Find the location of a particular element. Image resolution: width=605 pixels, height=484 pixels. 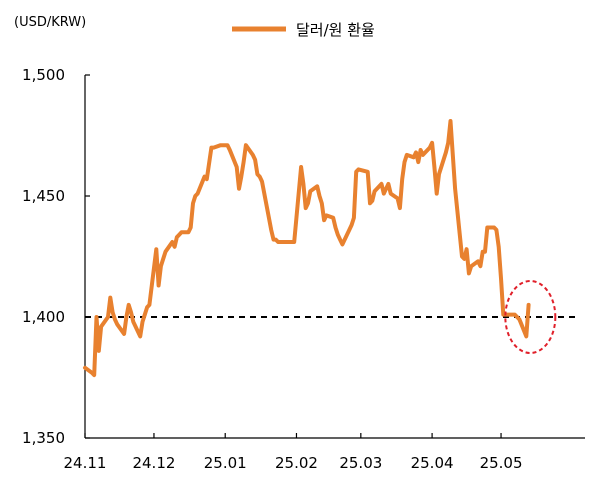

y-axis-ticks: 1,500 1,450 1,400 1,350 is located at coordinates (56, 256).